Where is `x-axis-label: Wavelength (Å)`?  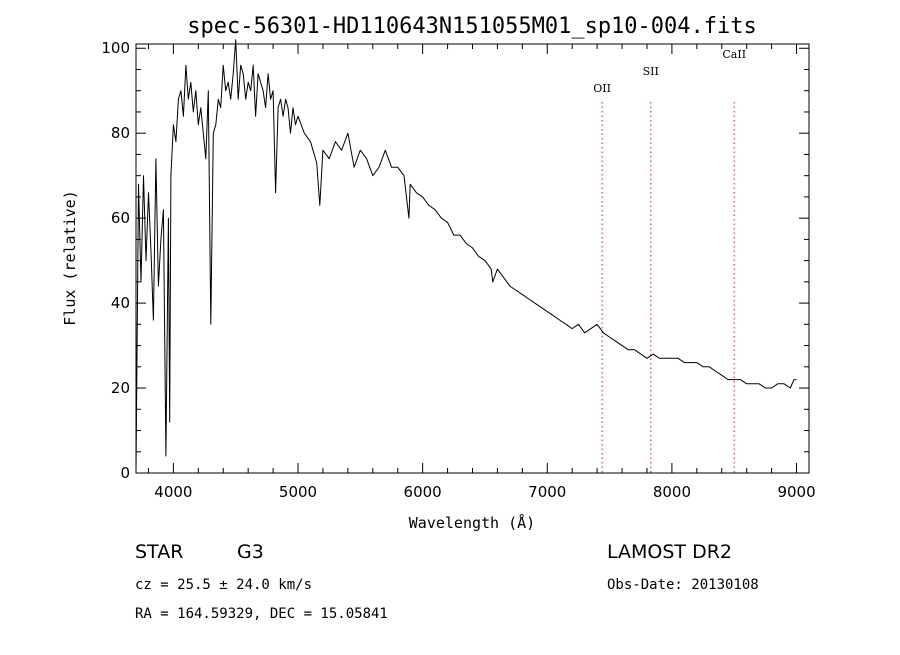 x-axis-label: Wavelength (Å) is located at coordinates (472, 522).